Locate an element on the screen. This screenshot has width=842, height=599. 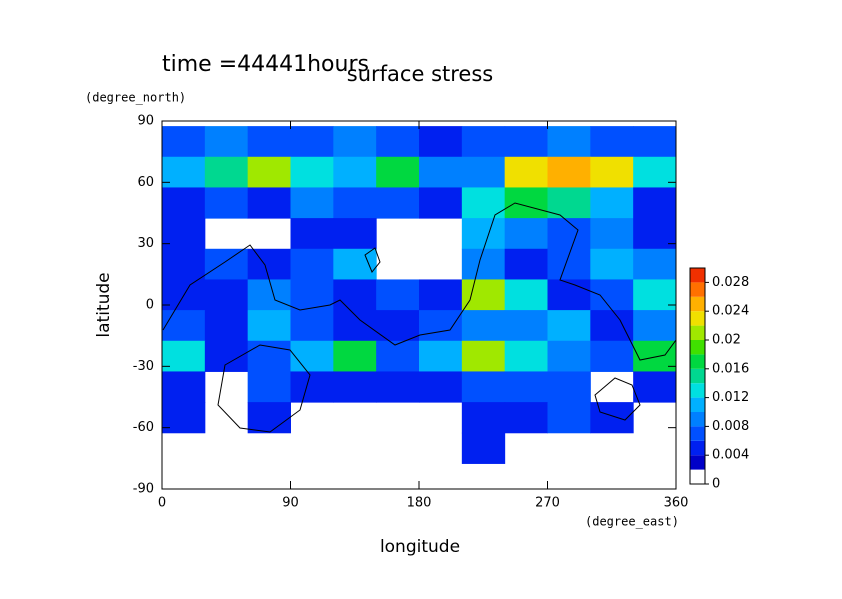
colorbar-frame is located at coordinates (697, 376).